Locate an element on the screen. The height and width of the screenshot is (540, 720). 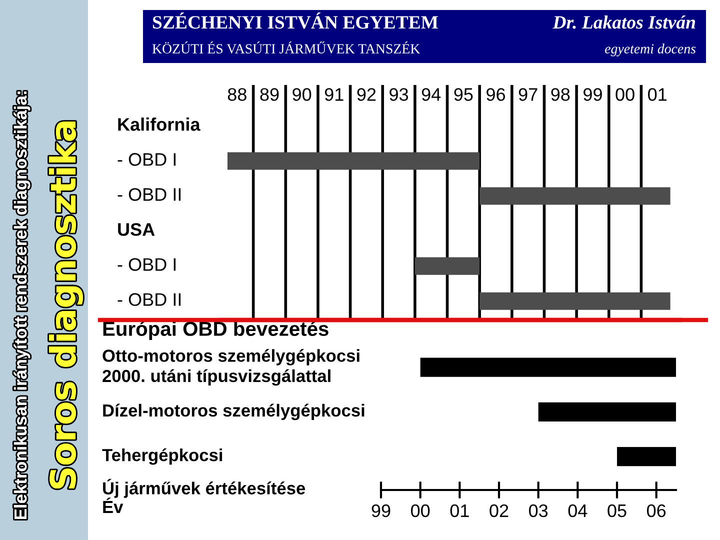
x-tick-label: 96 is located at coordinates (495, 94).